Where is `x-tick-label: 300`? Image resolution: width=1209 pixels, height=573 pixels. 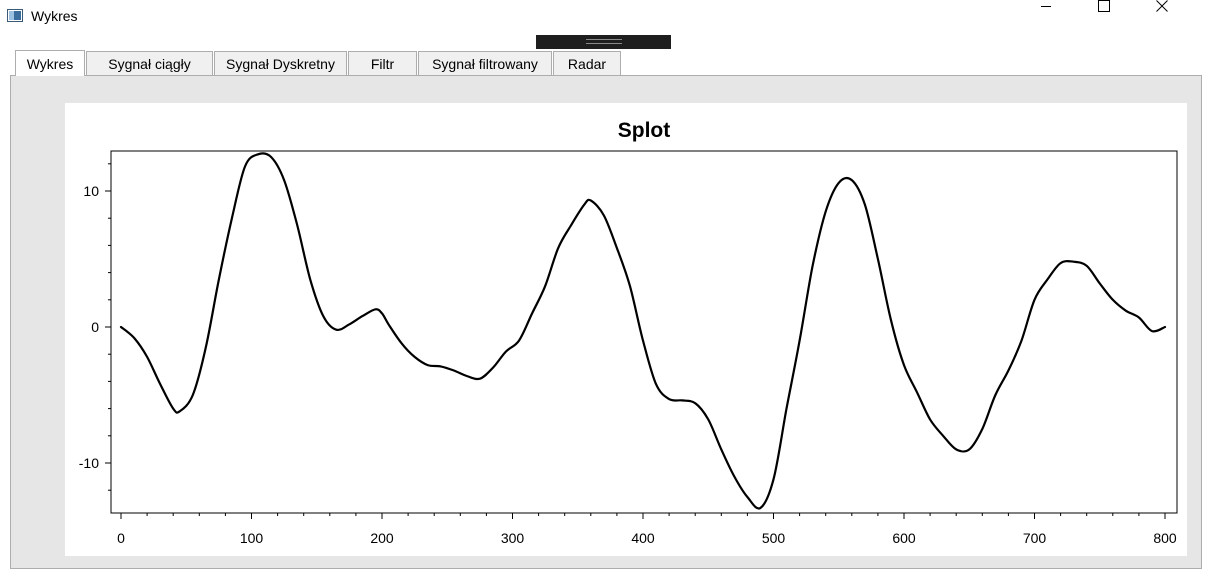 x-tick-label: 300 is located at coordinates (513, 538).